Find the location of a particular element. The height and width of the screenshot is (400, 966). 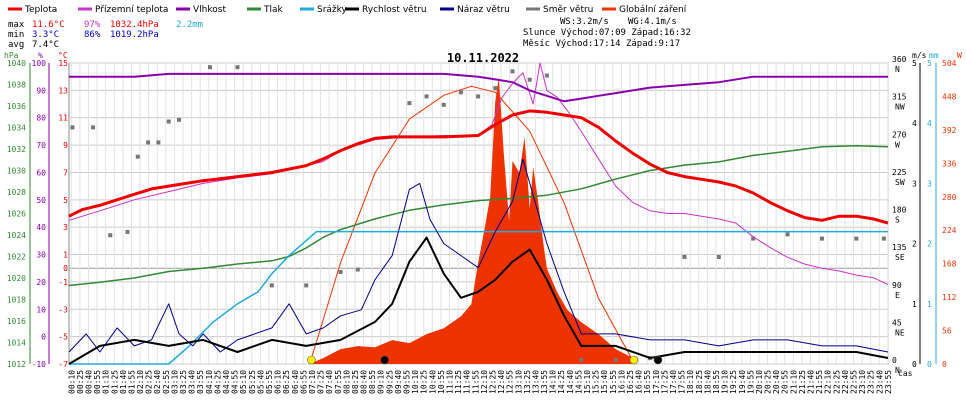

time-tick-label: 12:10 is located at coordinates (484, 382).